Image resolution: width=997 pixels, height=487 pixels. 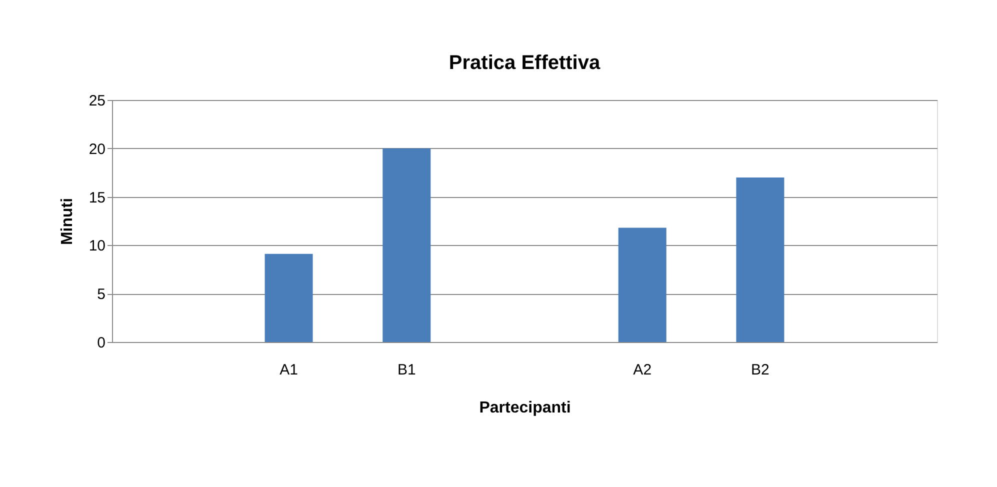 What do you see at coordinates (97, 246) in the screenshot?
I see `y-tick-label: 10` at bounding box center [97, 246].